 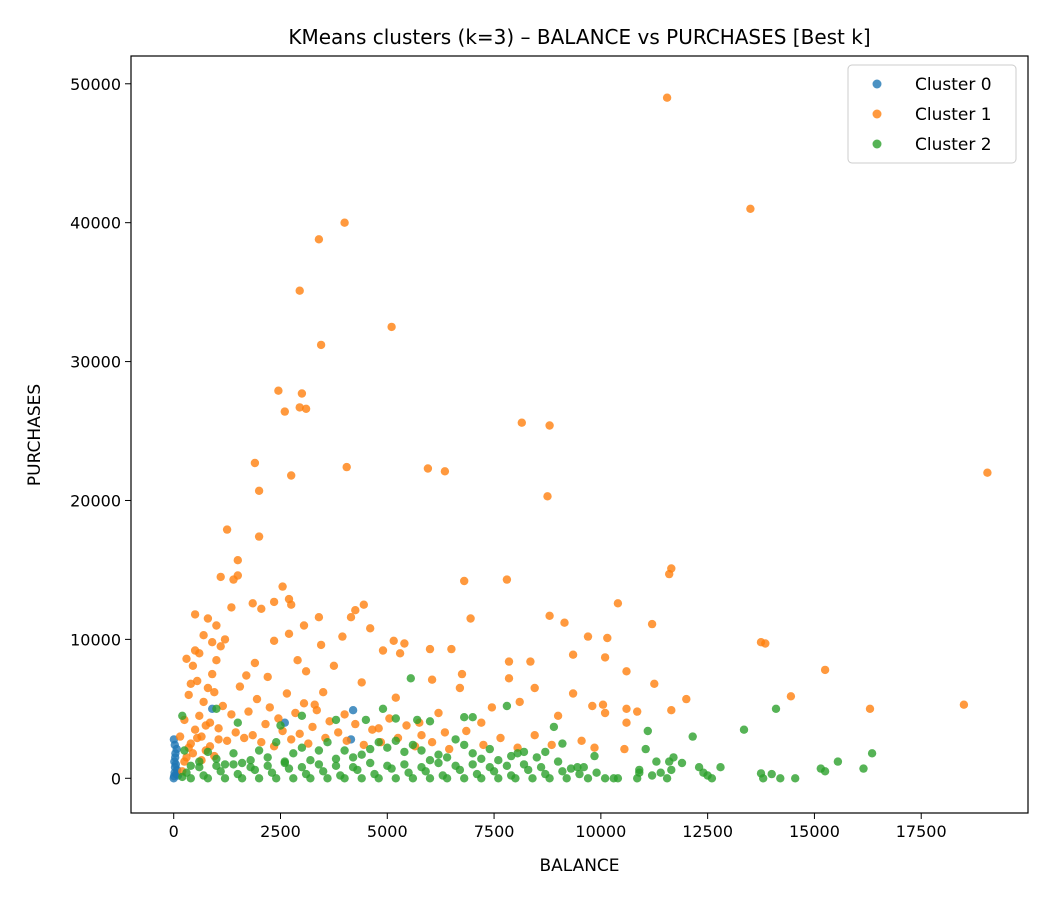 I want to click on x-axis-label: BALANCE, so click(x=579, y=866).